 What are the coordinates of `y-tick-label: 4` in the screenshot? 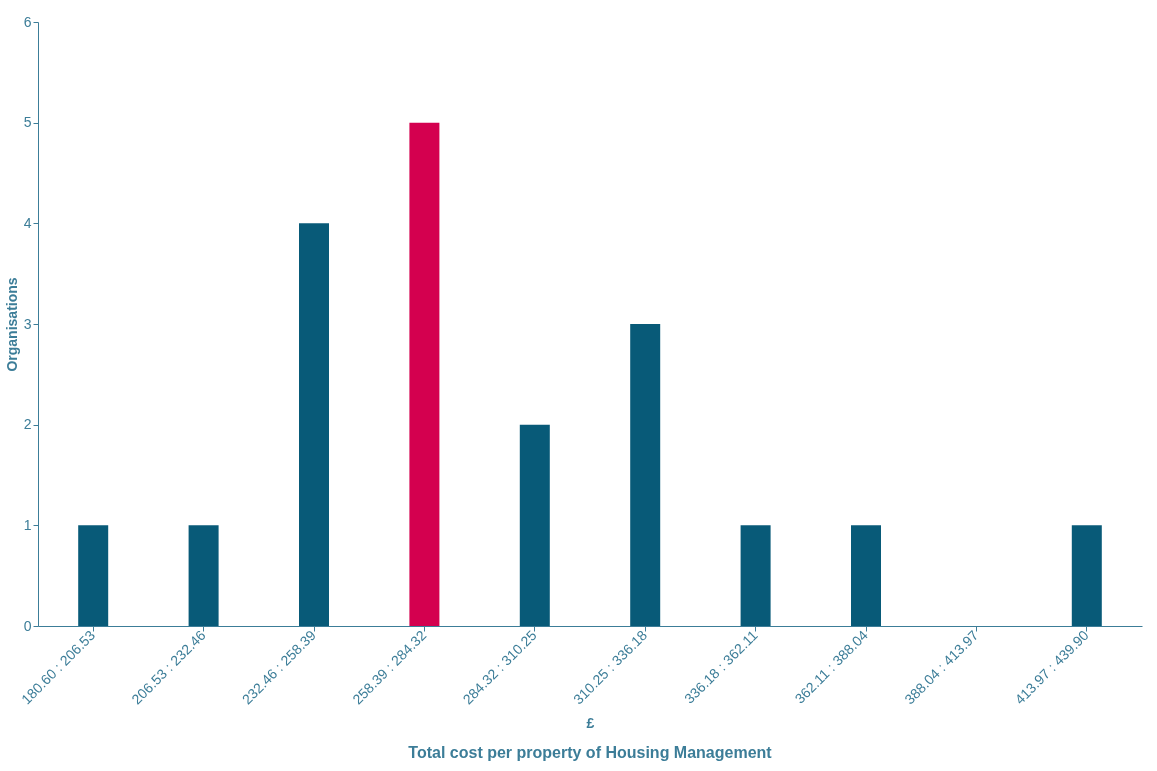 It's located at (27, 222).